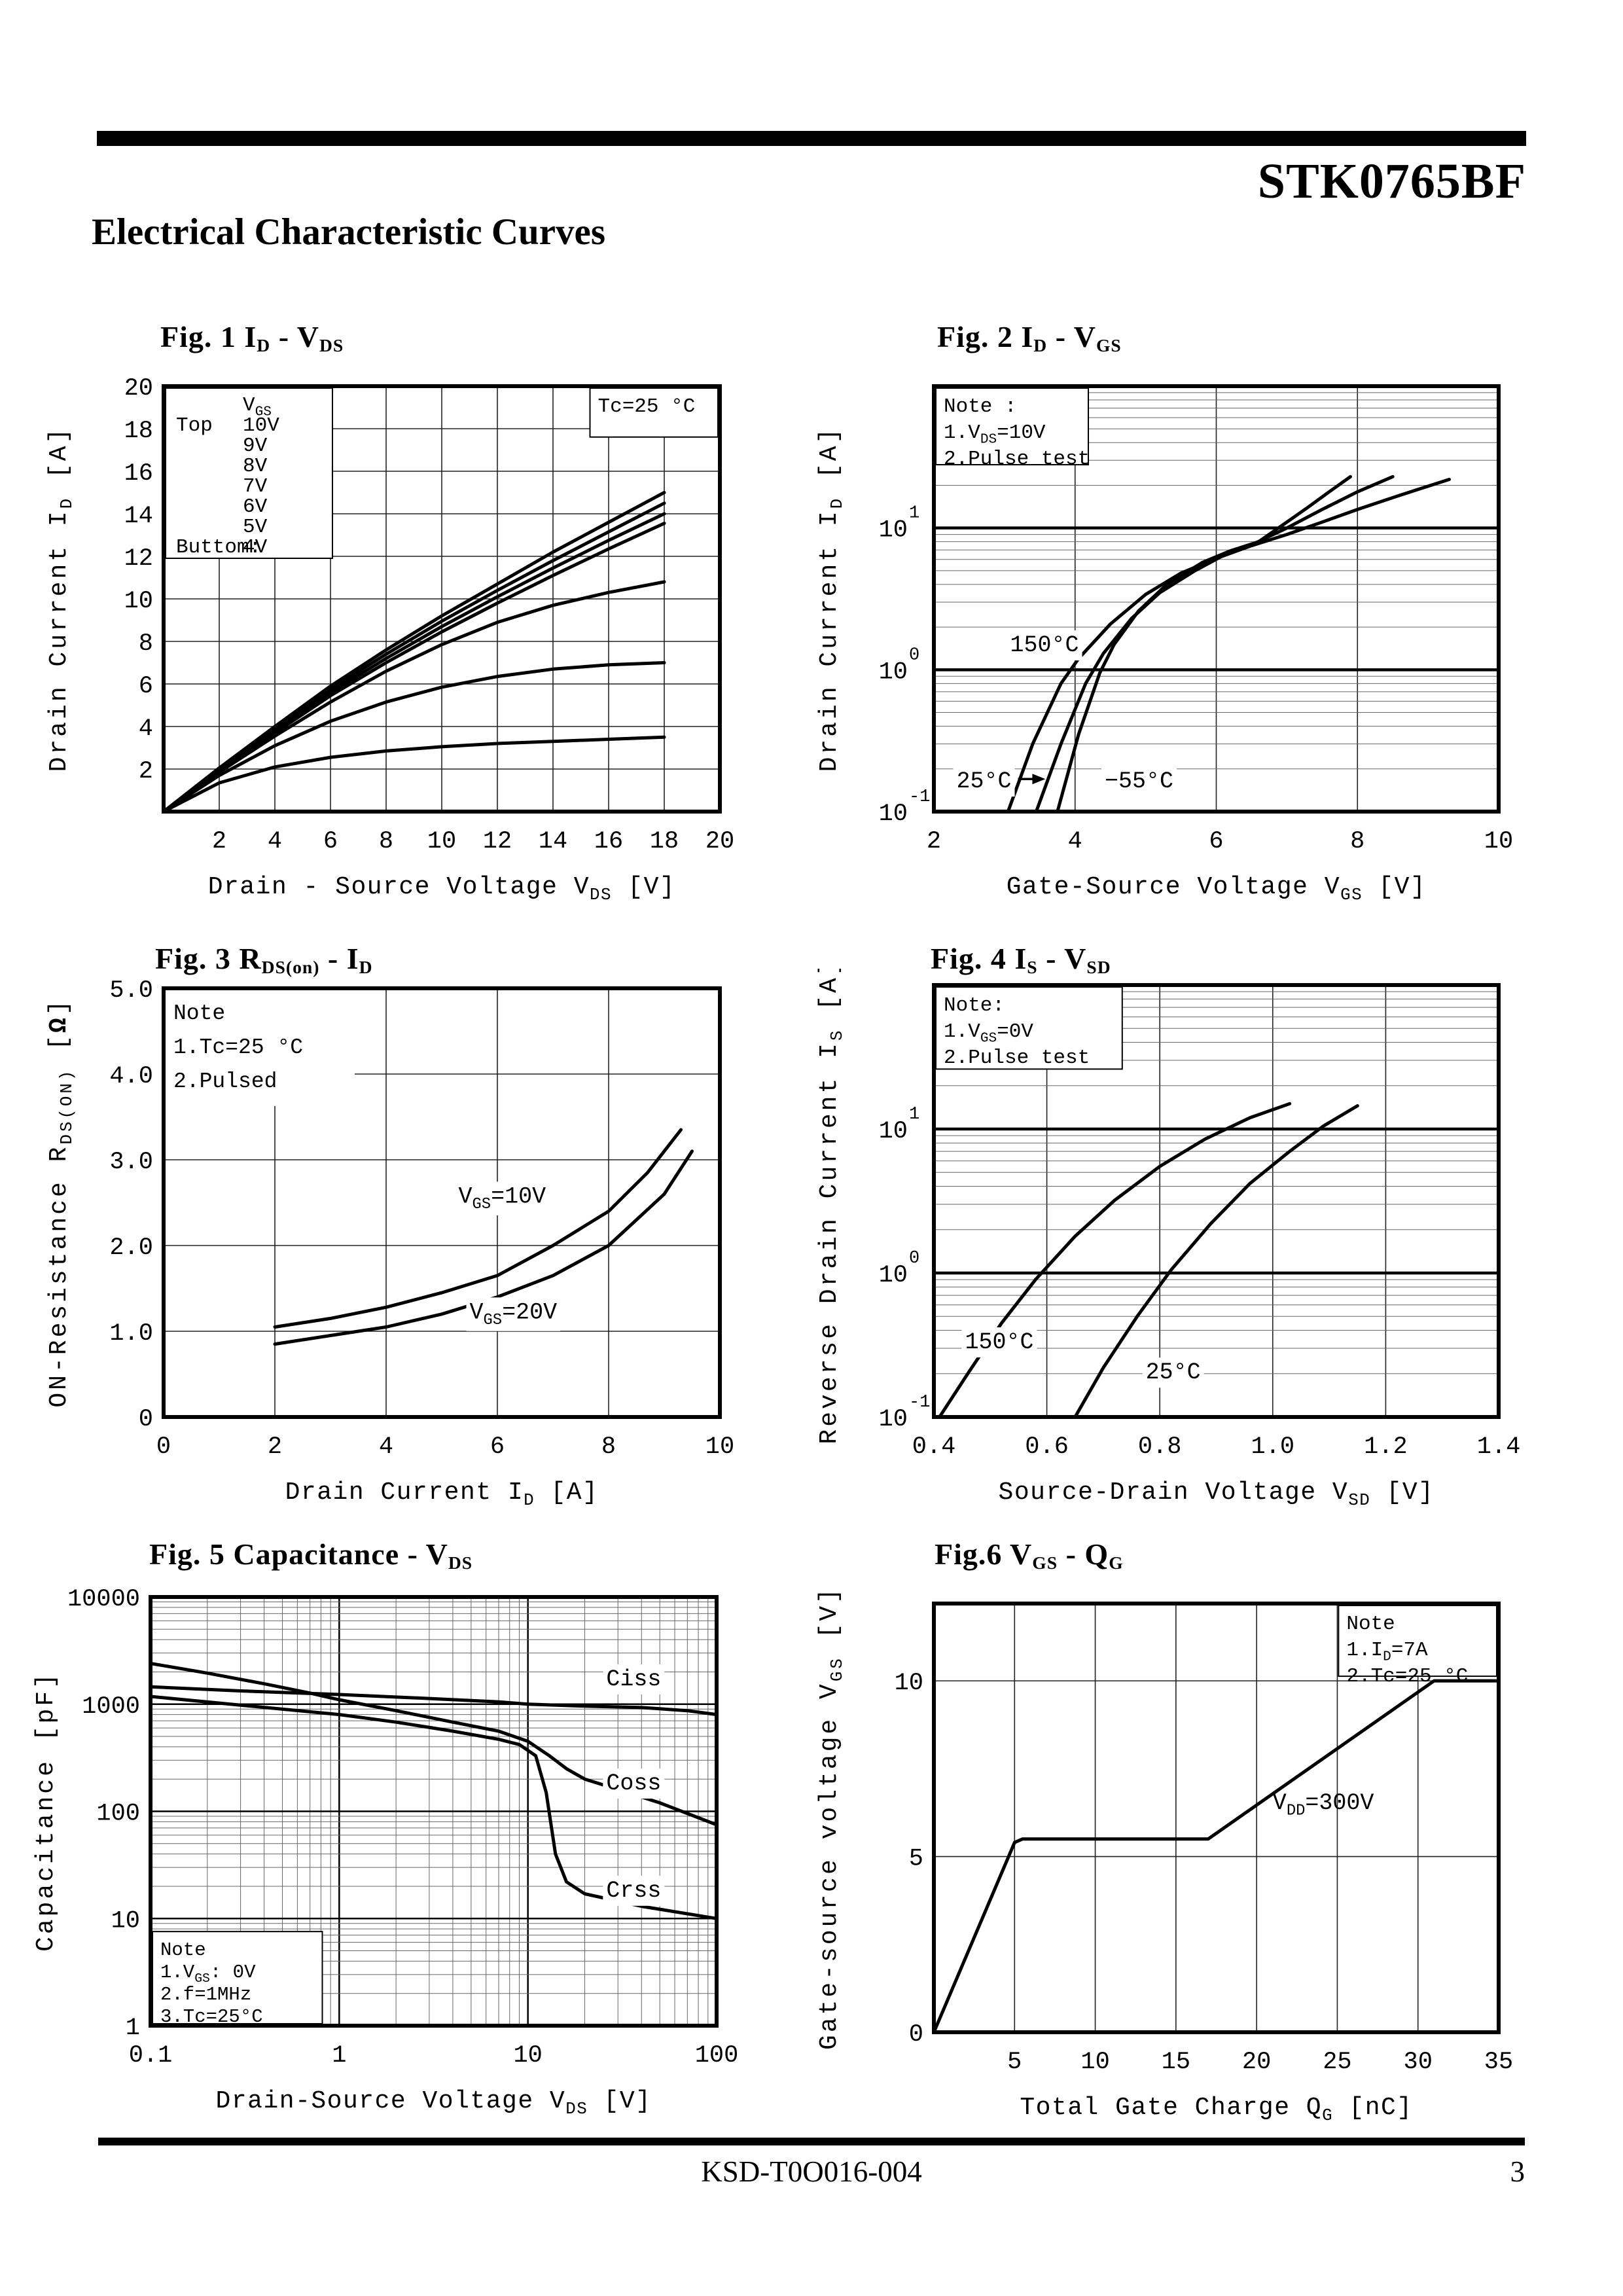  Describe the element at coordinates (46, 1811) in the screenshot. I see `y-axis-title: Capacitance [pF]` at that location.